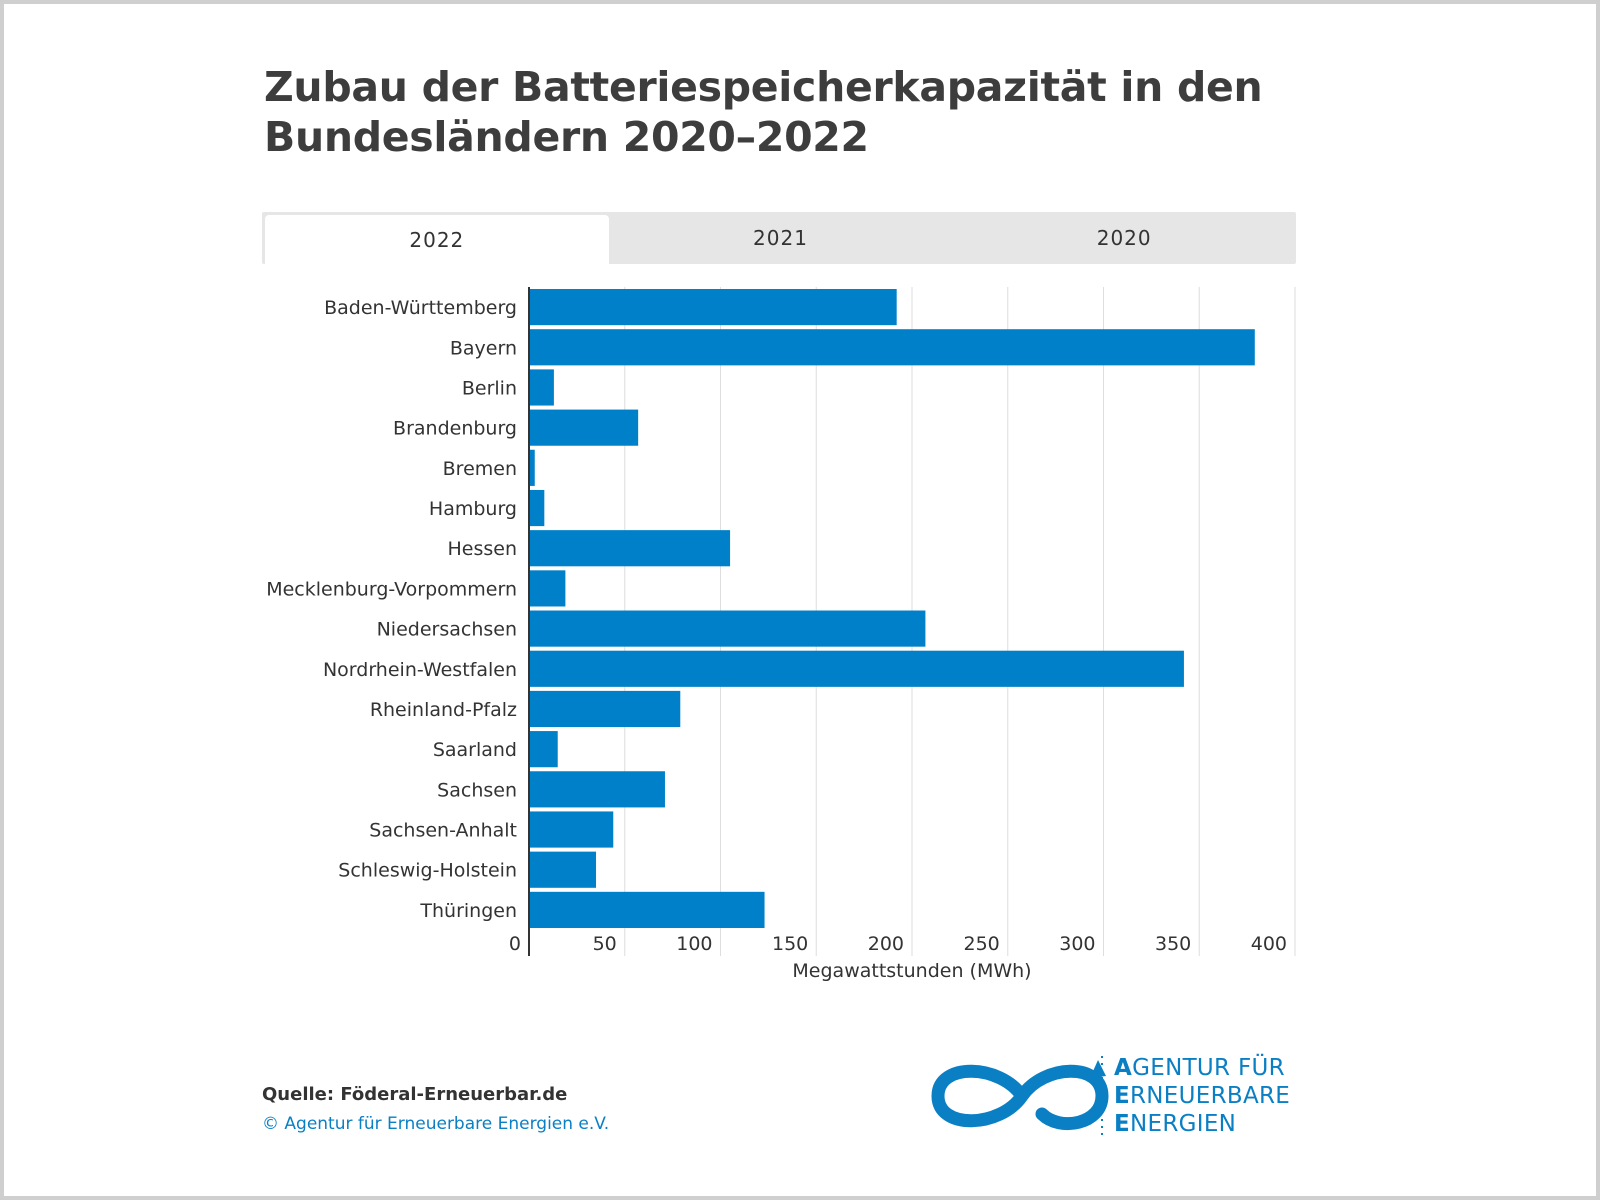 Image resolution: width=1600 pixels, height=1200 pixels. Describe the element at coordinates (605, 944) in the screenshot. I see `x-tick-label-50: 50` at that location.